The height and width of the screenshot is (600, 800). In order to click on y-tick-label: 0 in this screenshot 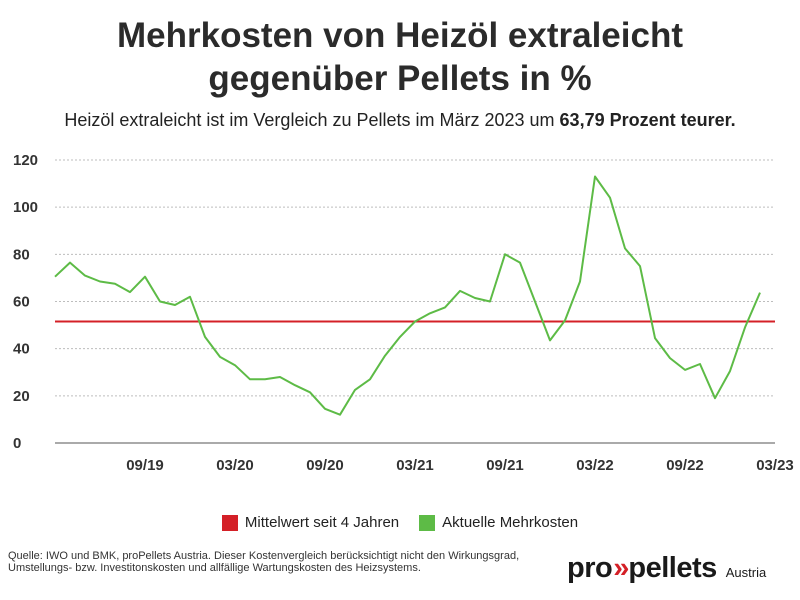, I will do `click(17, 443)`.